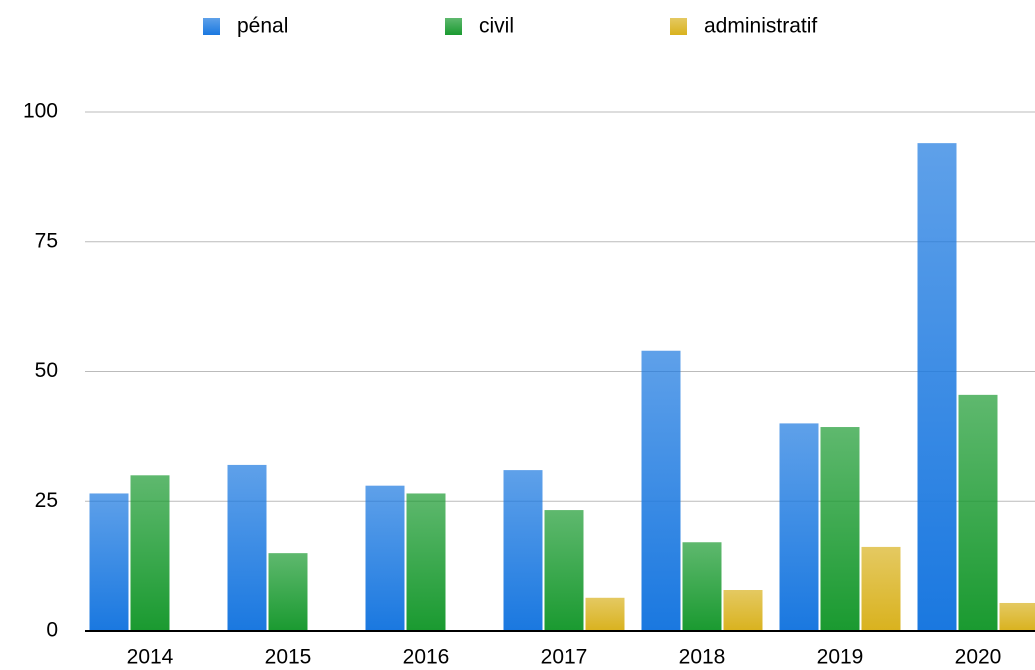 The height and width of the screenshot is (670, 1035). What do you see at coordinates (426, 657) in the screenshot?
I see `x-tick-label: 2016` at bounding box center [426, 657].